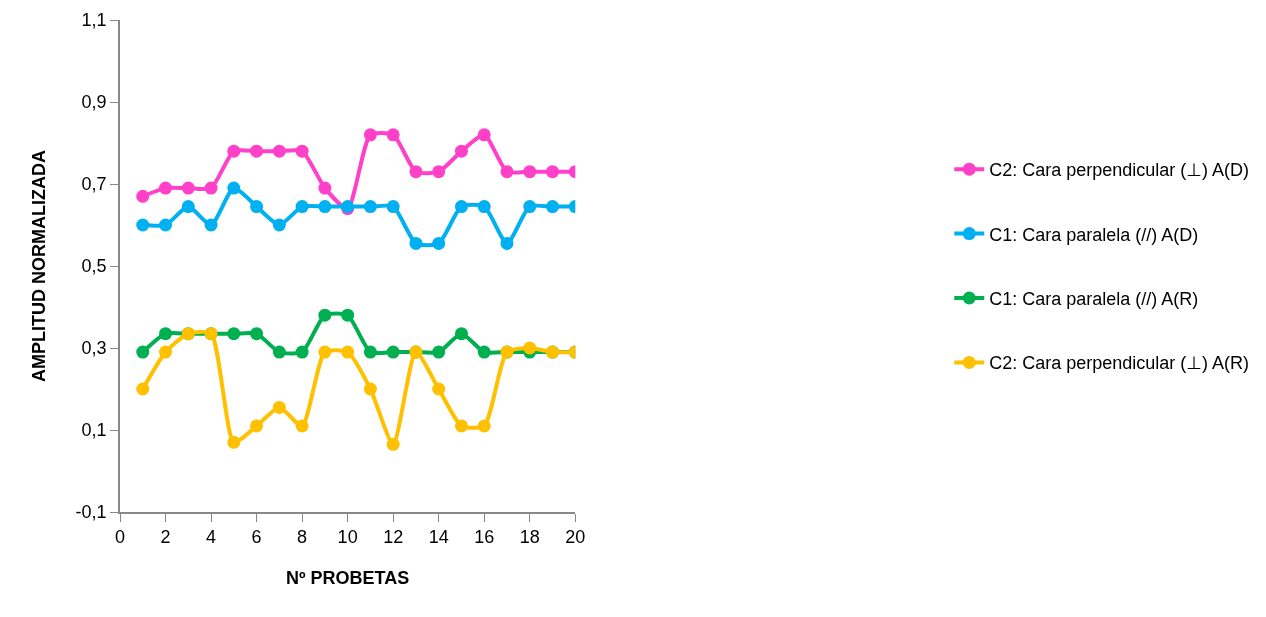 The height and width of the screenshot is (617, 1266). Describe the element at coordinates (94, 266) in the screenshot. I see `y-tick-label: 0,5` at that location.